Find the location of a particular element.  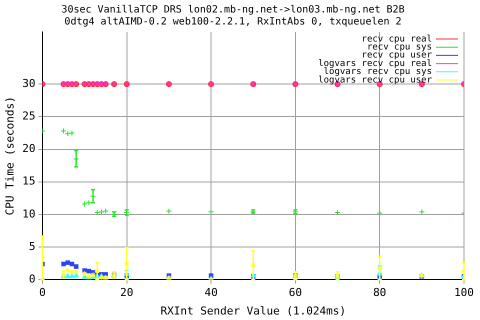

y-tick-label: 15 is located at coordinates (29, 181).